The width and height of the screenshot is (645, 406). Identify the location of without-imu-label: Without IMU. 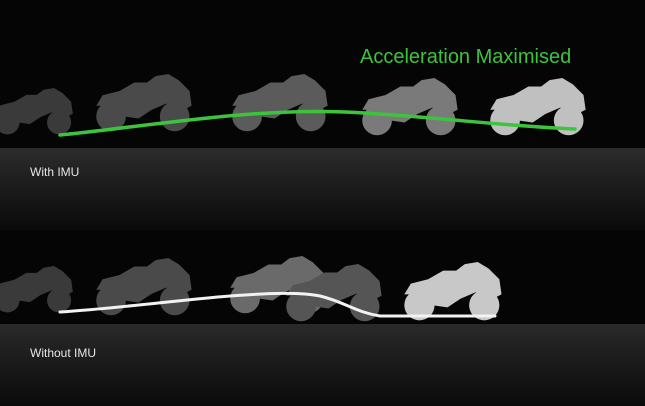
(63, 353).